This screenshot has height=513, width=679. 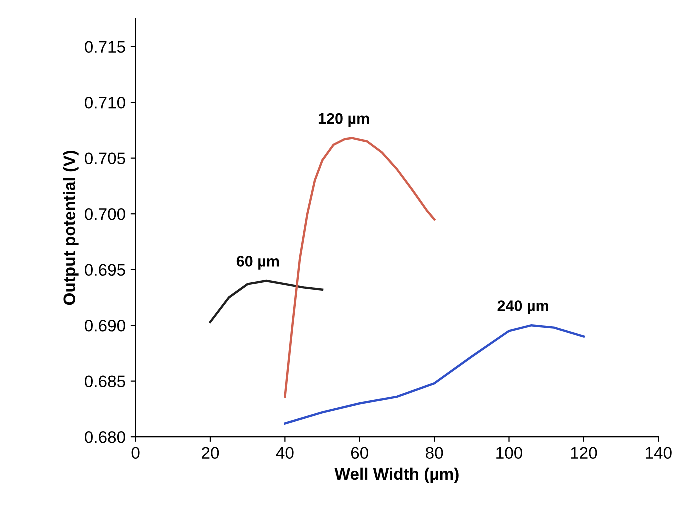 I want to click on series-label: 240 µm, so click(x=523, y=307).